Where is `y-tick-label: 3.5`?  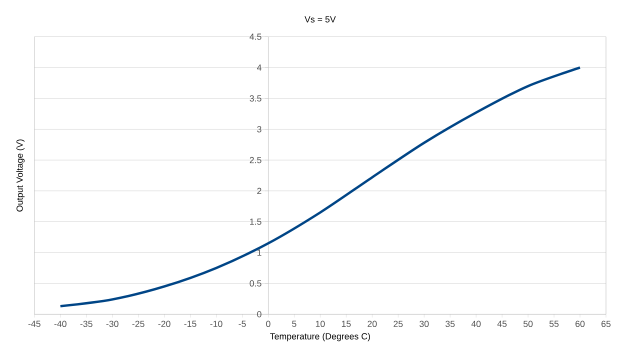
y-tick-label: 3.5 is located at coordinates (256, 98).